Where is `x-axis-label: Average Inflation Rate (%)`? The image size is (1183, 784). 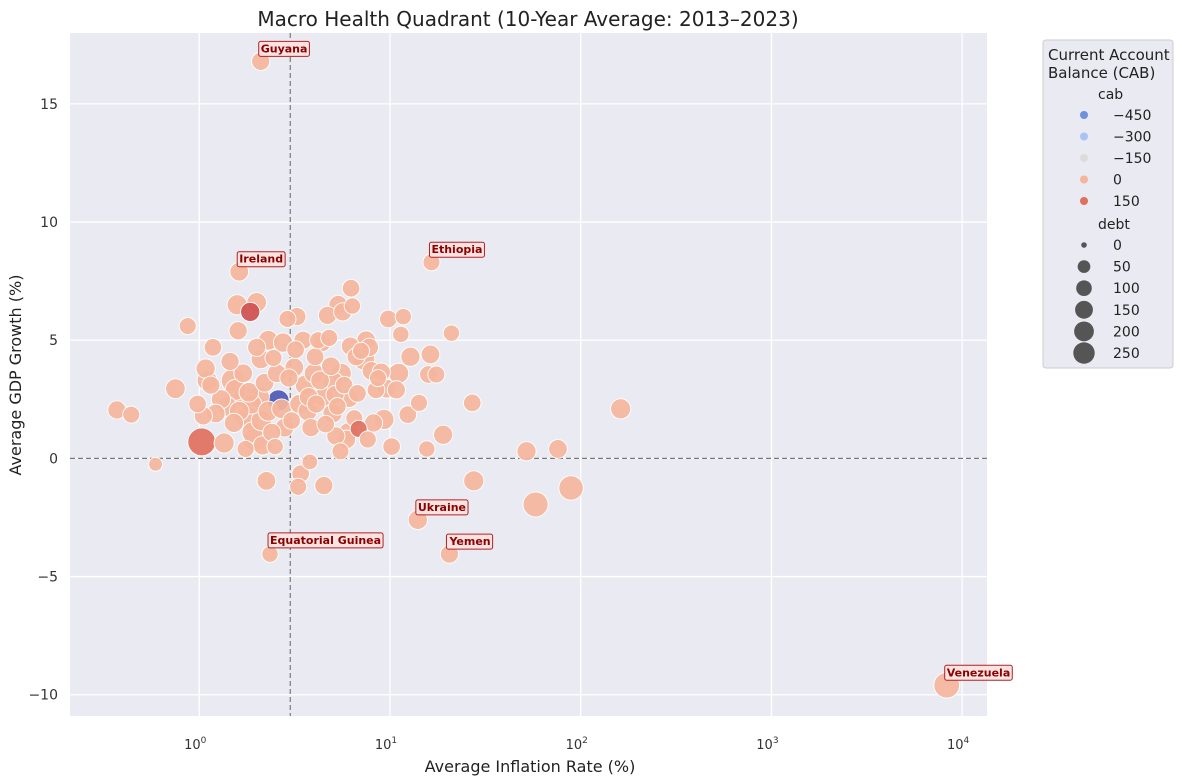 x-axis-label: Average Inflation Rate (%) is located at coordinates (530, 766).